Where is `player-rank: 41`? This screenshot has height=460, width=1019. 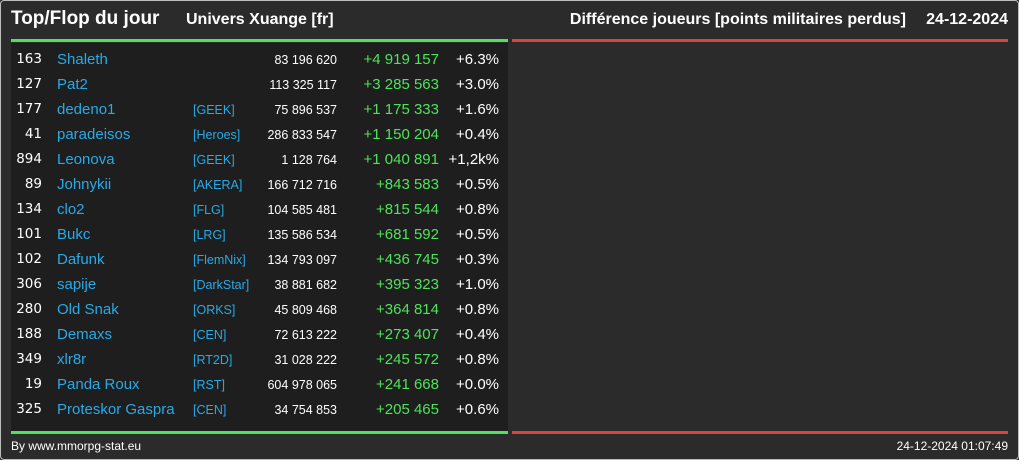 player-rank: 41 is located at coordinates (33, 134).